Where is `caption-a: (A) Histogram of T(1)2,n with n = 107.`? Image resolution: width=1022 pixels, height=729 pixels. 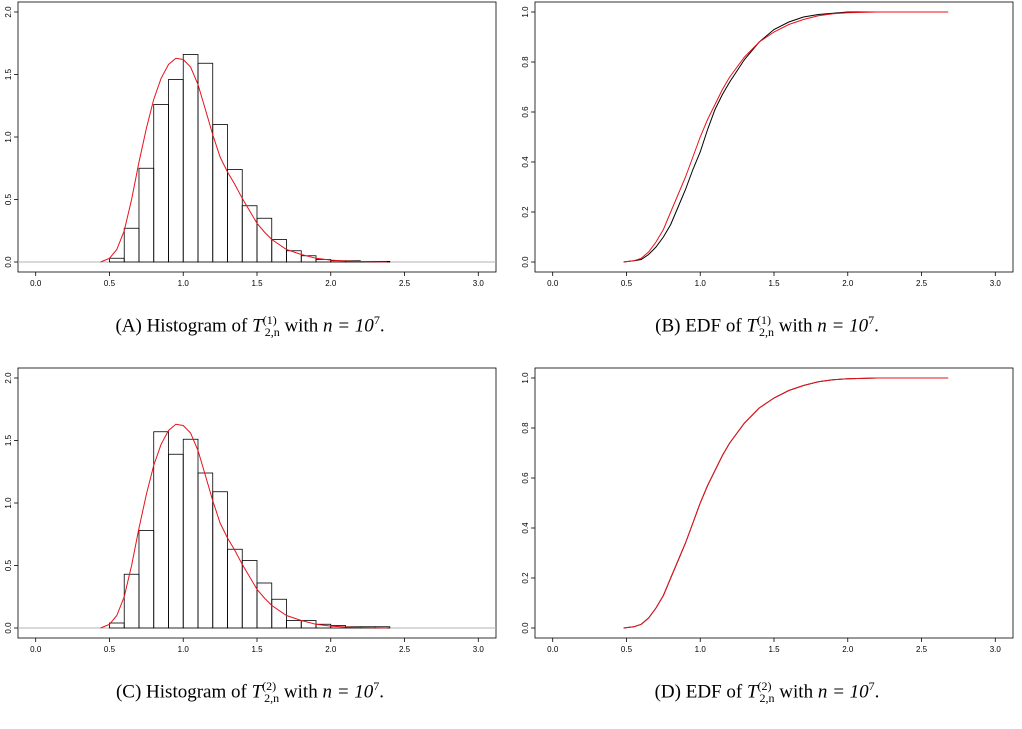
caption-a: (A) Histogram of T(1)2,n with n = 107. is located at coordinates (250, 326).